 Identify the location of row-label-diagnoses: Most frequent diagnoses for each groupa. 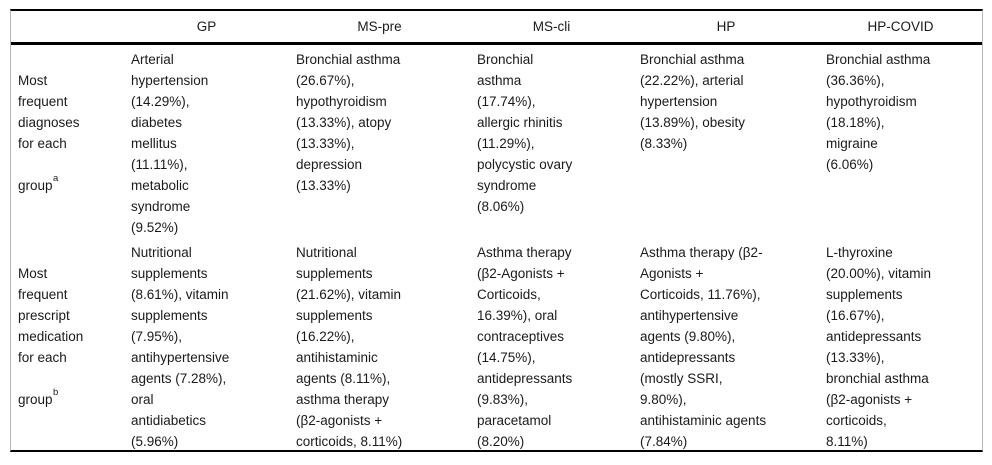
(67, 141).